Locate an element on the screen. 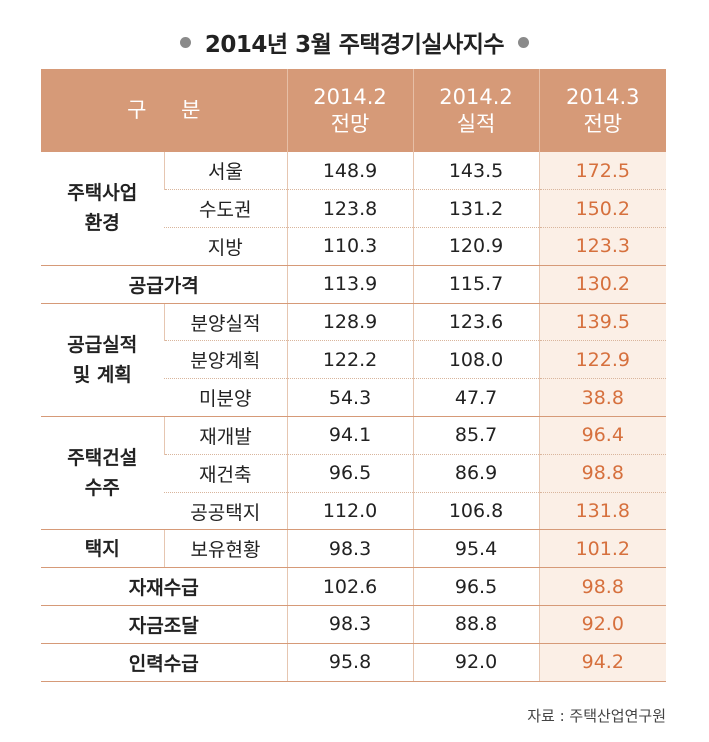 This screenshot has width=709, height=742. group-label: 인력수급 is located at coordinates (164, 662).